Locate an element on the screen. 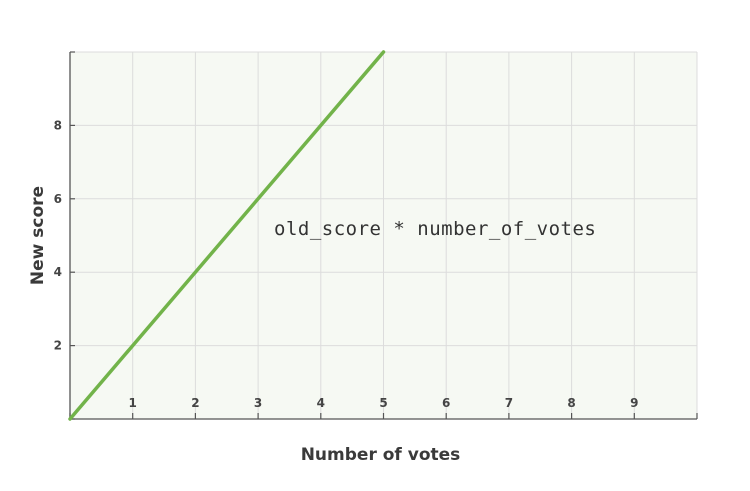  y-tick-label: 2 is located at coordinates (58, 346).